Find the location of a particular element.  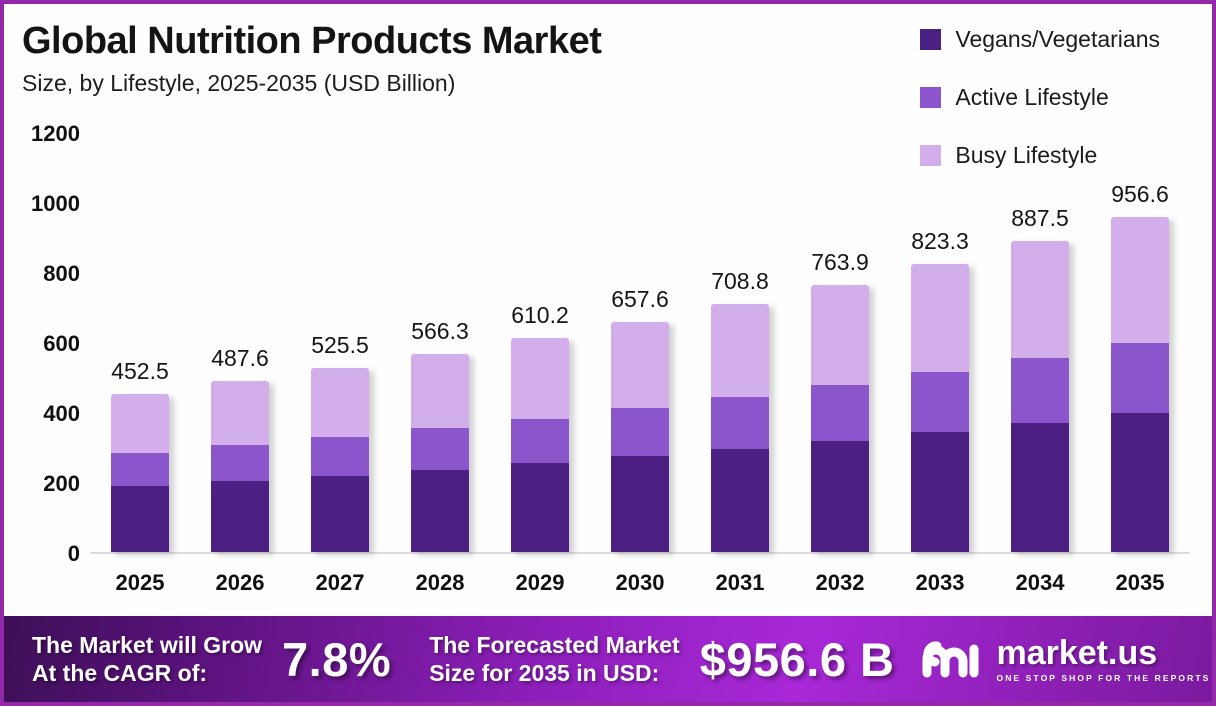

bar-value-label: 566.3 is located at coordinates (440, 330).